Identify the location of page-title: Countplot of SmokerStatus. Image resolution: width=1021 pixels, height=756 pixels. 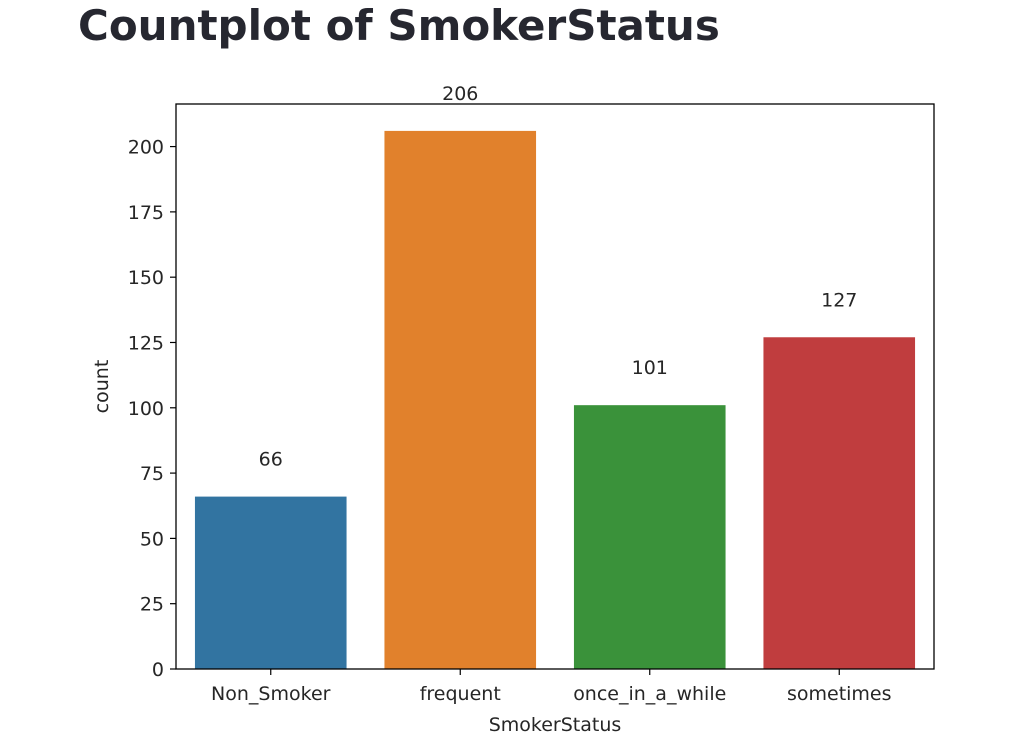
(399, 25).